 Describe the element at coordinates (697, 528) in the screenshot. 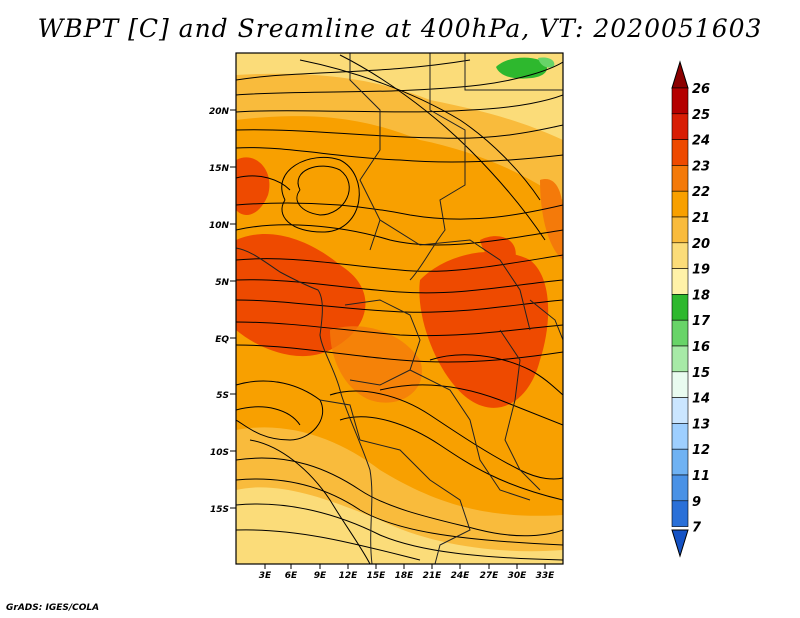

I see `colorbar-label: 7` at that location.